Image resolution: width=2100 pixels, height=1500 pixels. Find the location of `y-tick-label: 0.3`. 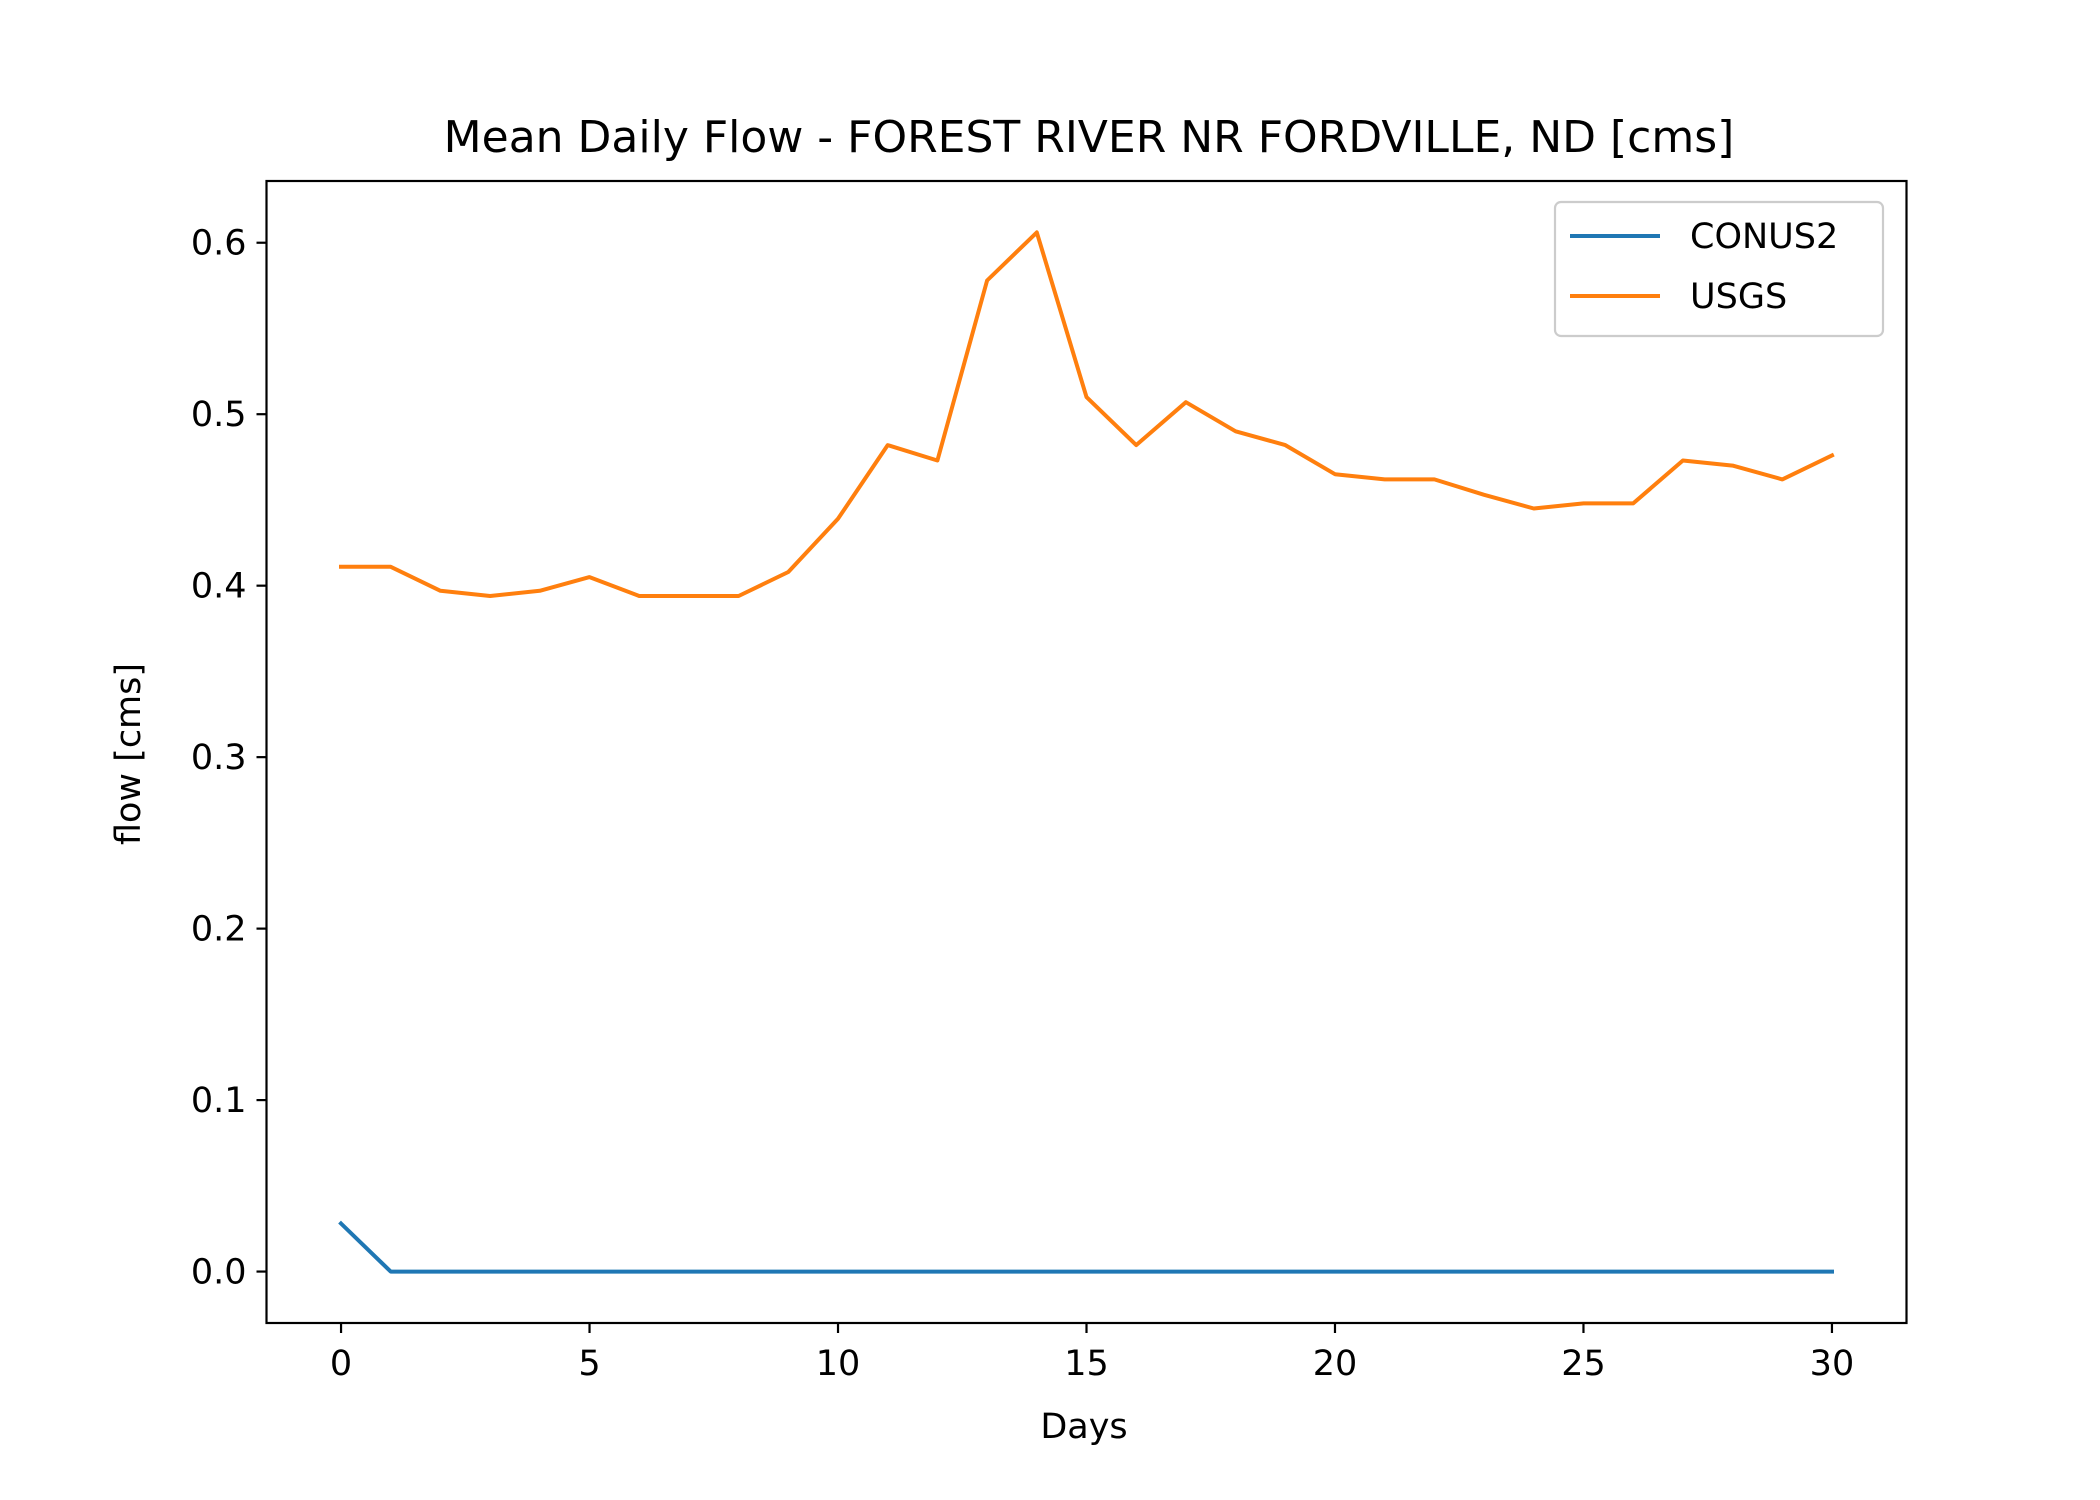

y-tick-label: 0.3 is located at coordinates (219, 758).